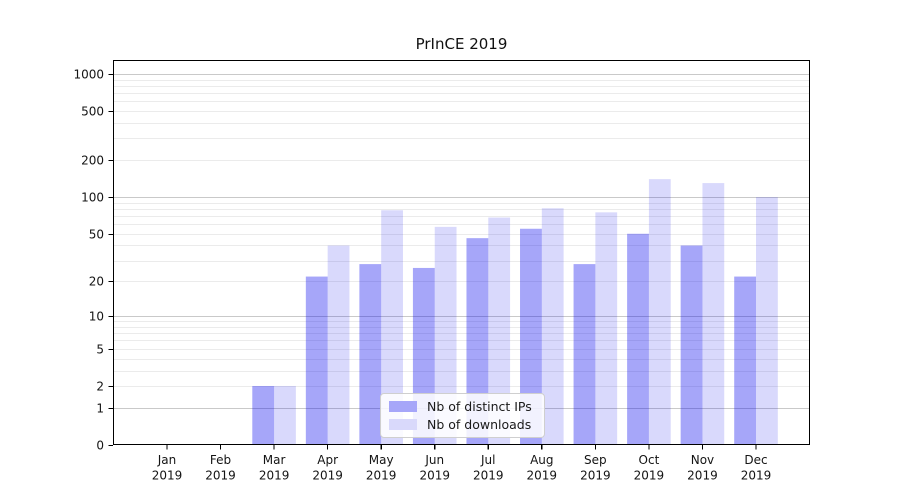 The image size is (900, 500). Describe the element at coordinates (263, 415) in the screenshot. I see `bar-distinct-ips-mar` at that location.